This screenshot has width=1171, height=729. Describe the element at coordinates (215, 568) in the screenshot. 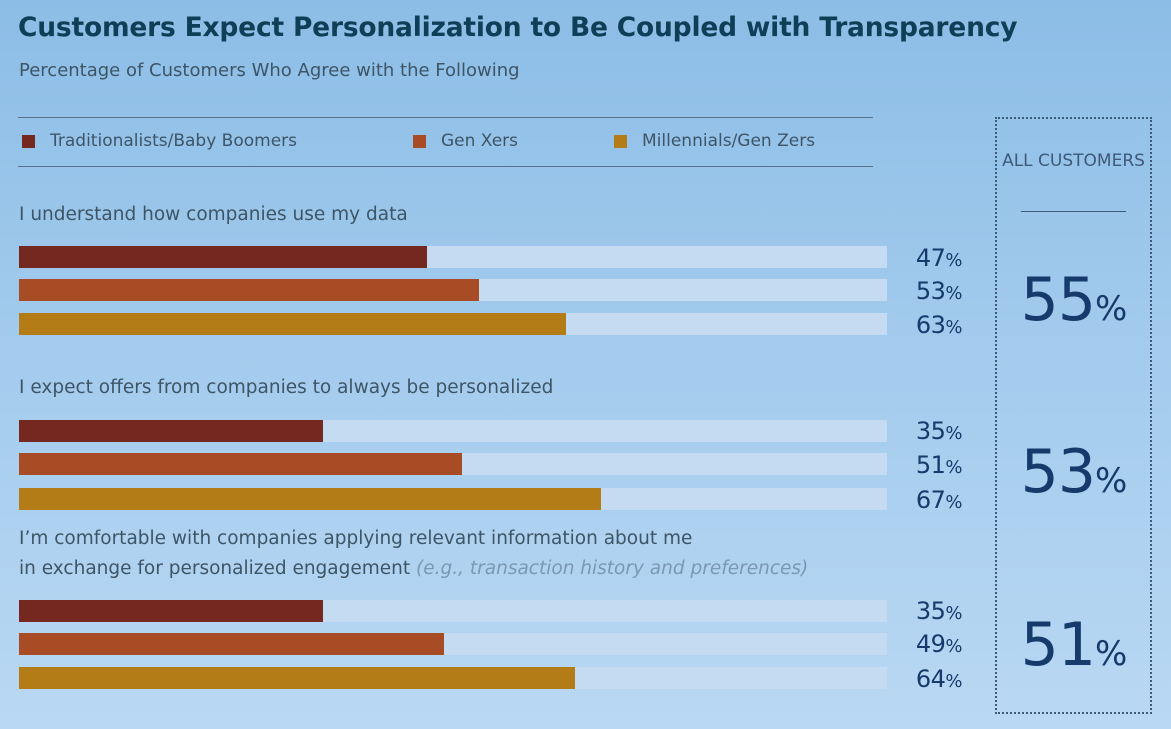

I see `question-3-label-main: in exchange for personalized engagement` at that location.